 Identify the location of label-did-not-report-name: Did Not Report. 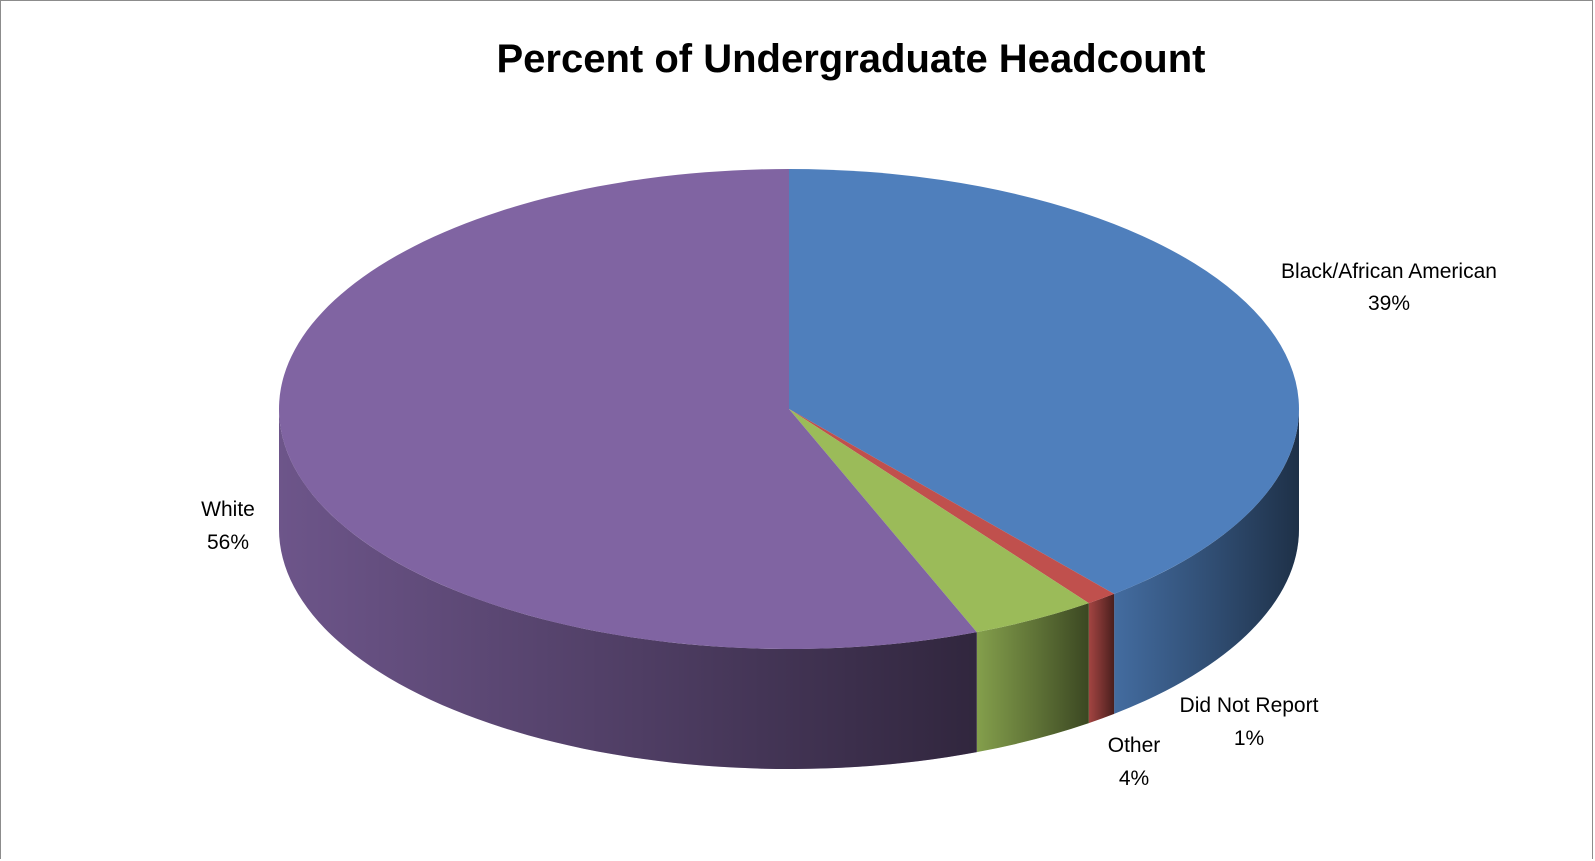
(1249, 705).